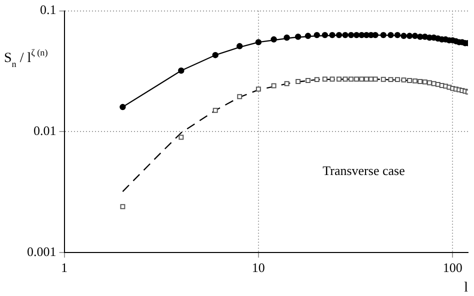 The width and height of the screenshot is (474, 296). Describe the element at coordinates (45, 130) in the screenshot. I see `y-tick-label: 0.01` at that location.